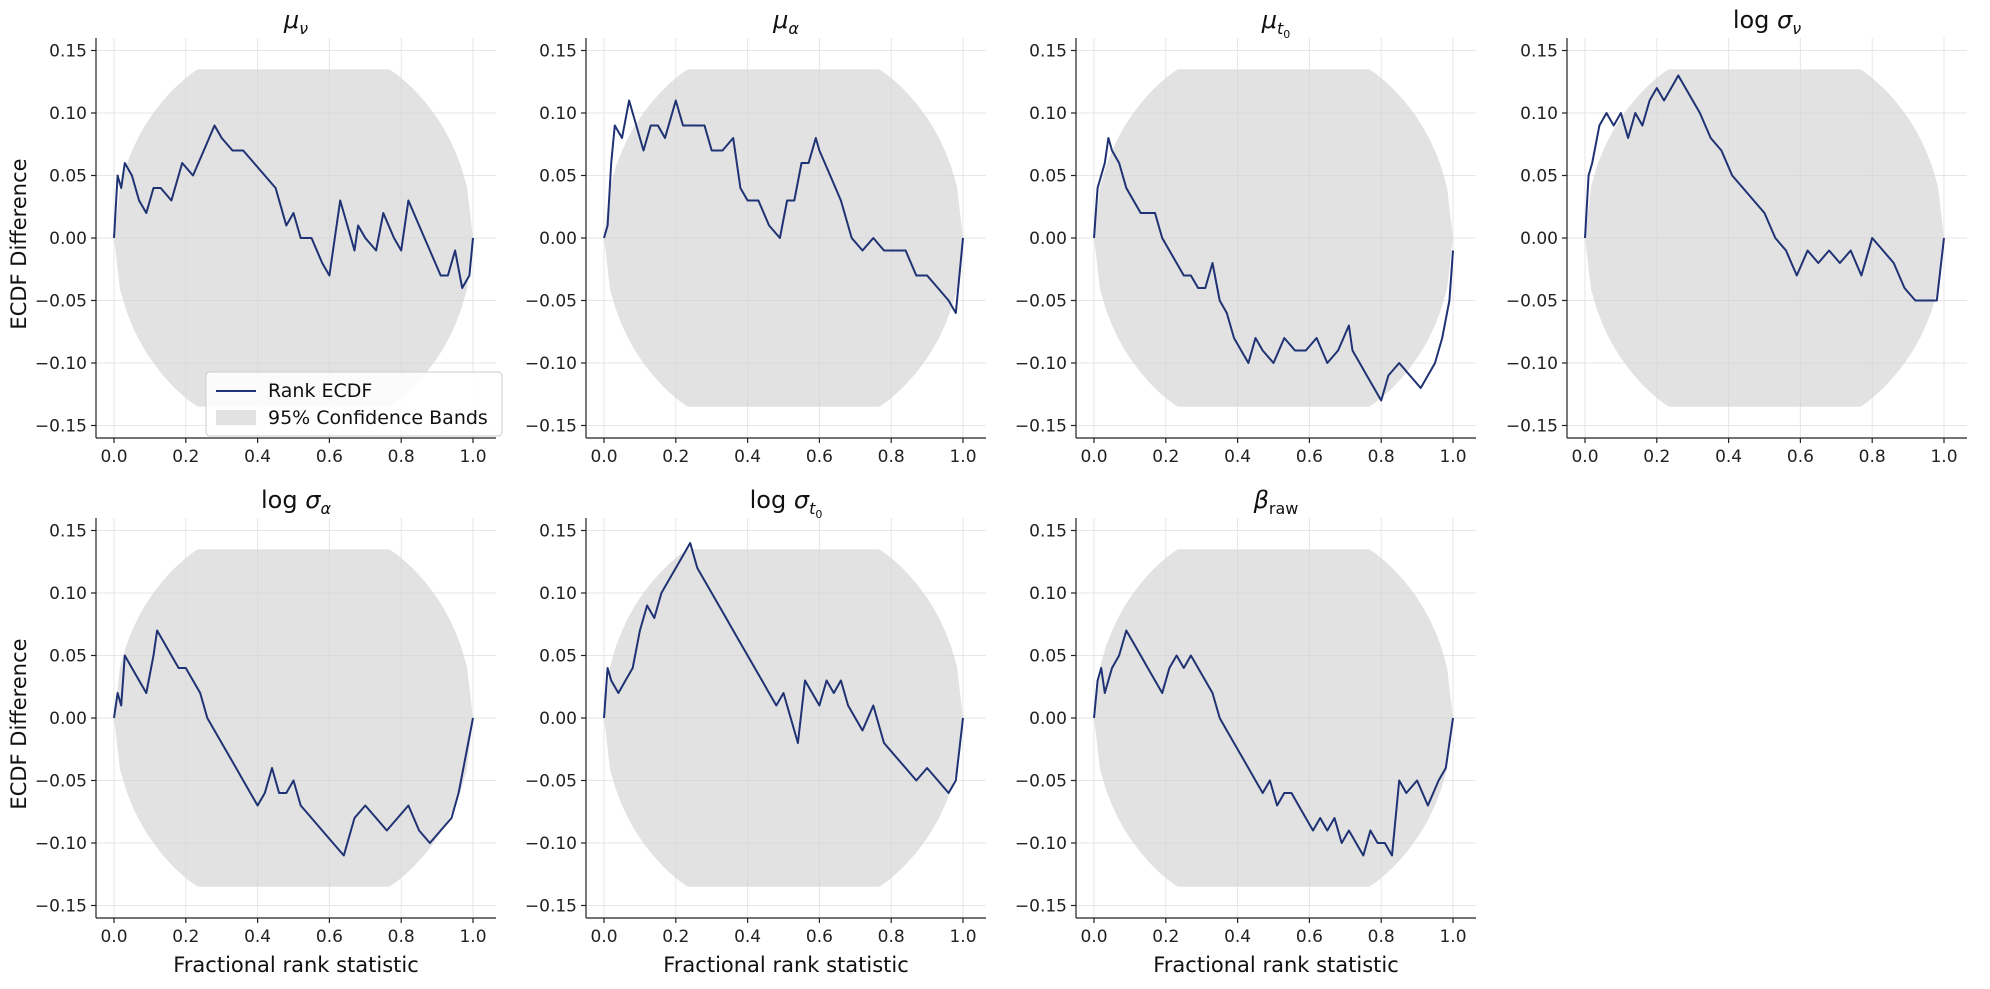 The height and width of the screenshot is (989, 1990). Describe the element at coordinates (236, 417) in the screenshot. I see `legend-band-swatch` at that location.